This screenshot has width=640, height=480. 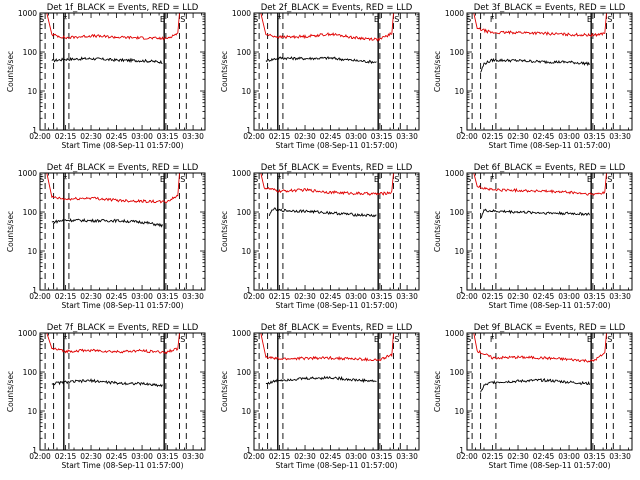 What do you see at coordinates (337, 8) in the screenshot?
I see `panel-title: Det 2f_BLACK = Events, RED = LLD` at bounding box center [337, 8].